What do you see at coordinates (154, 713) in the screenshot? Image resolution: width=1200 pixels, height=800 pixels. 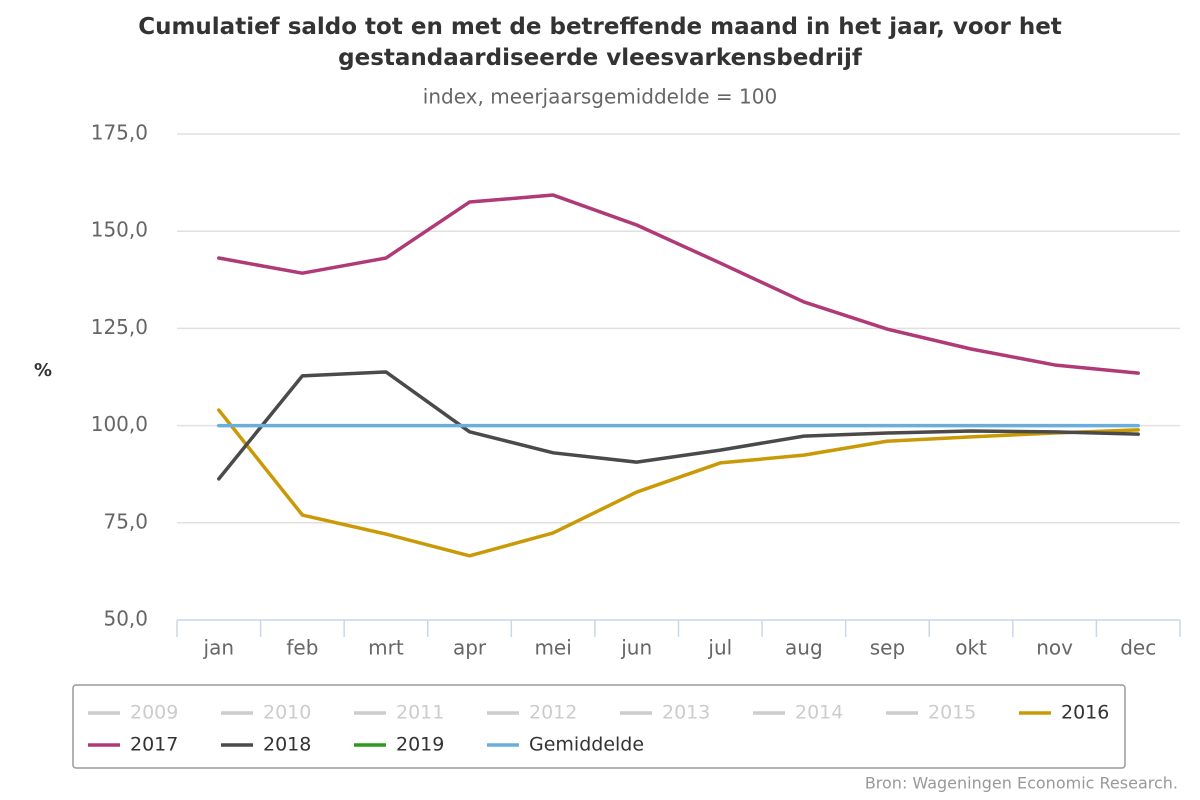 I see `legend-label: 2009` at bounding box center [154, 713].